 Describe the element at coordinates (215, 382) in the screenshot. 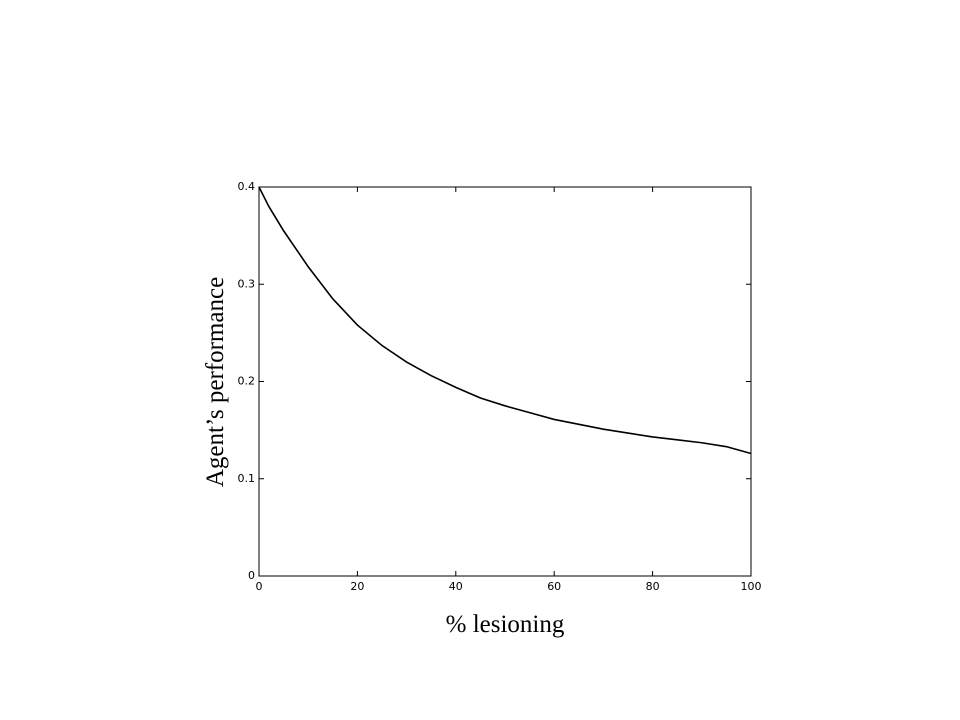

I see `y-axis-label: Agent’s performance` at that location.